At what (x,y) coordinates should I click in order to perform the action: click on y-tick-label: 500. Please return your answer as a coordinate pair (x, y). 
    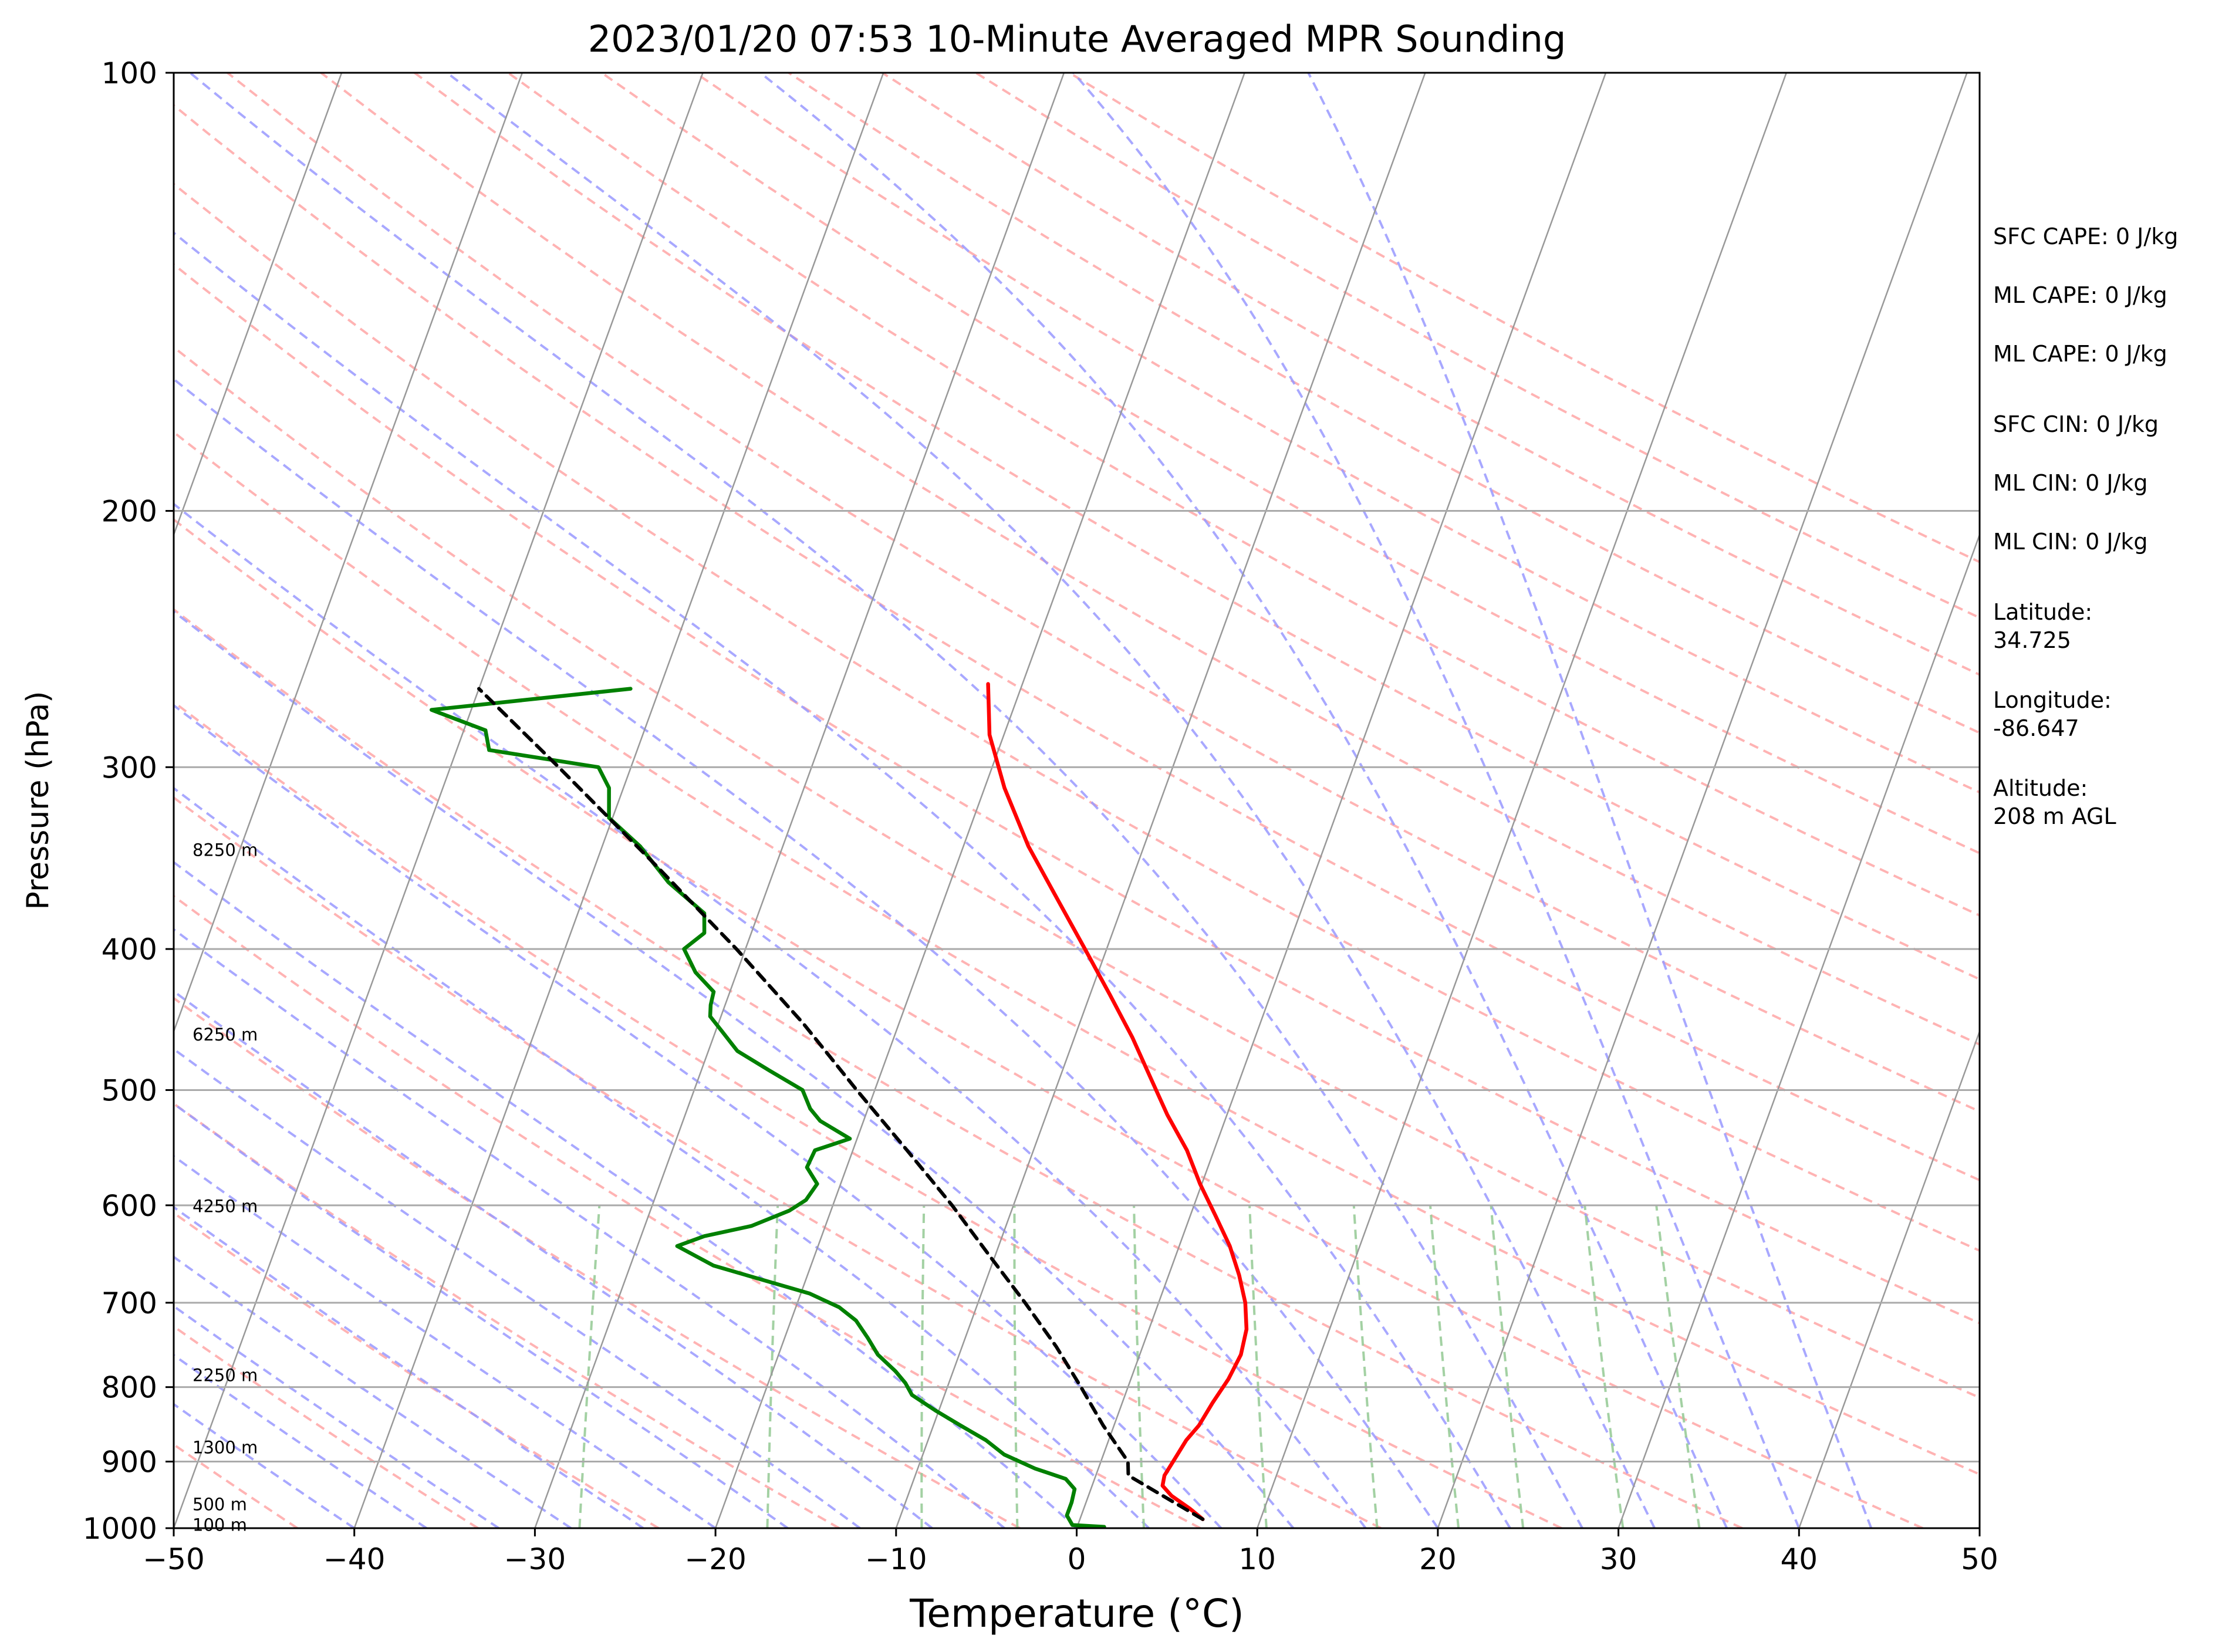
    Looking at the image, I should click on (130, 1090).